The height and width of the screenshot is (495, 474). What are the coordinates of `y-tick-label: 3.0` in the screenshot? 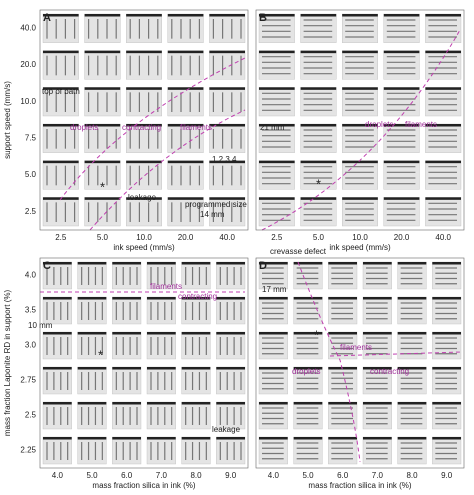 It's located at (31, 345).